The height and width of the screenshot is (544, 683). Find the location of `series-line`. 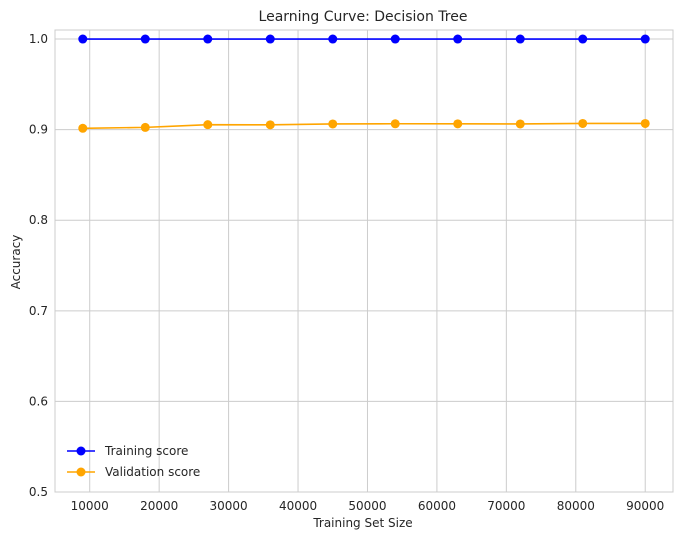

series-line is located at coordinates (364, 126).